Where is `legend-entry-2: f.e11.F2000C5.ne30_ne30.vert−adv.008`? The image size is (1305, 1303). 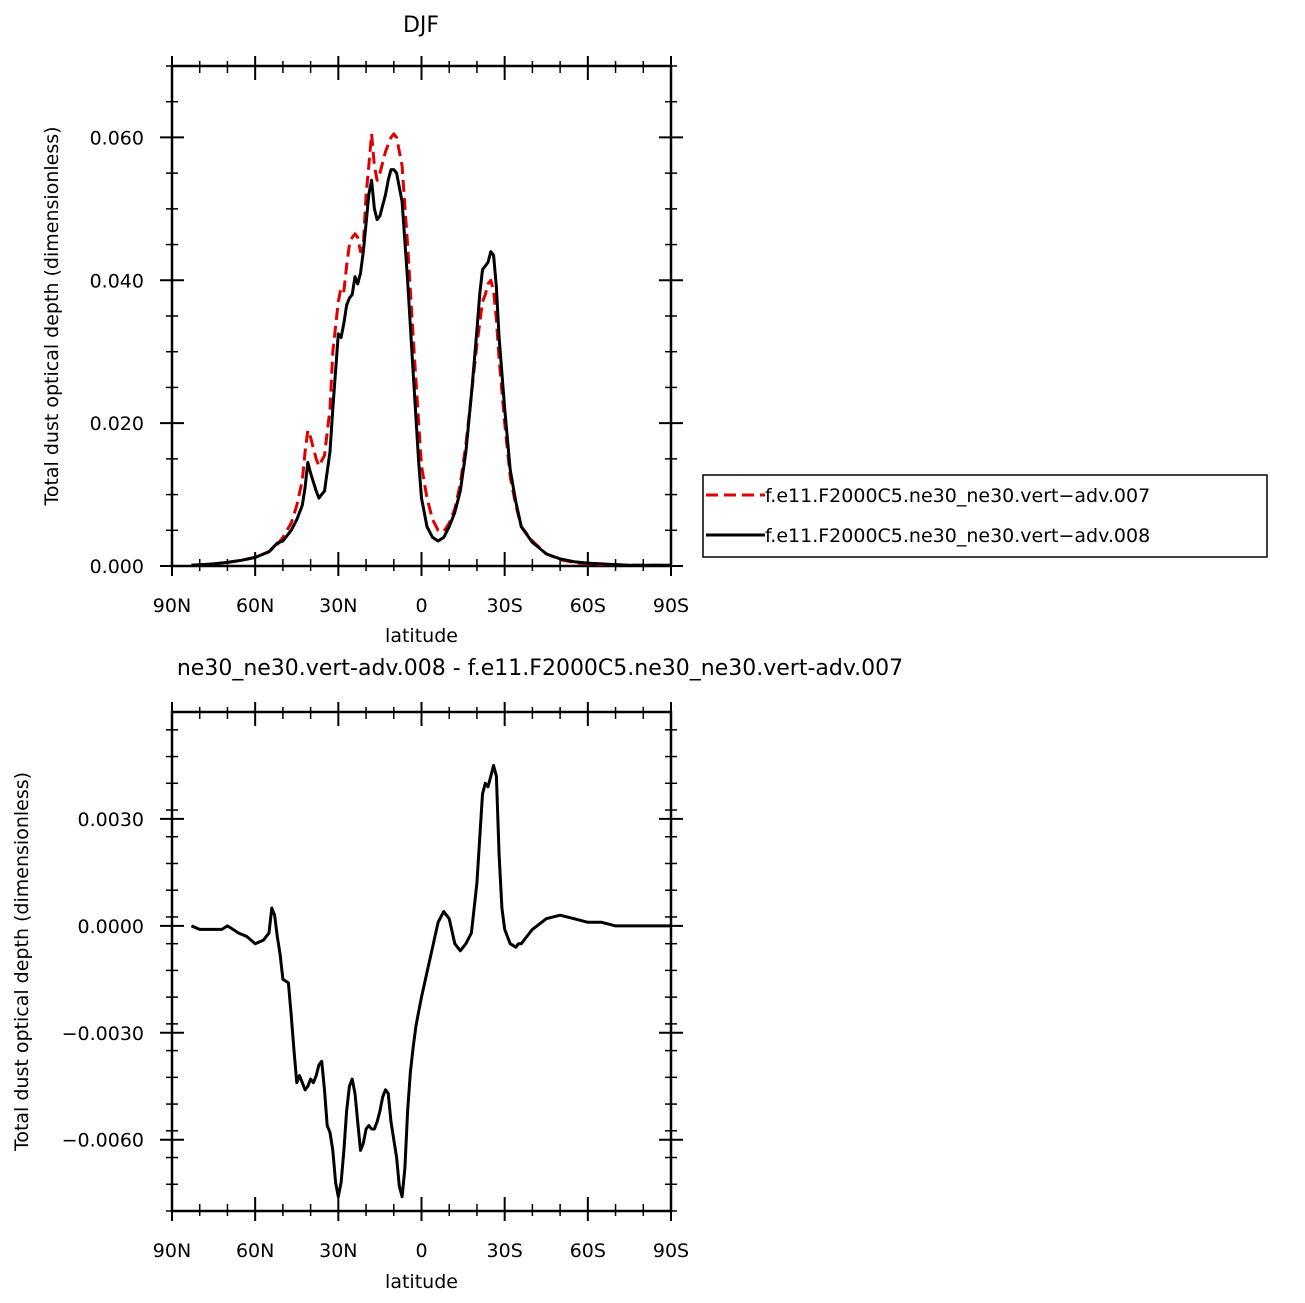
legend-entry-2: f.e11.F2000C5.ne30_ne30.vert−adv.008 is located at coordinates (957, 536).